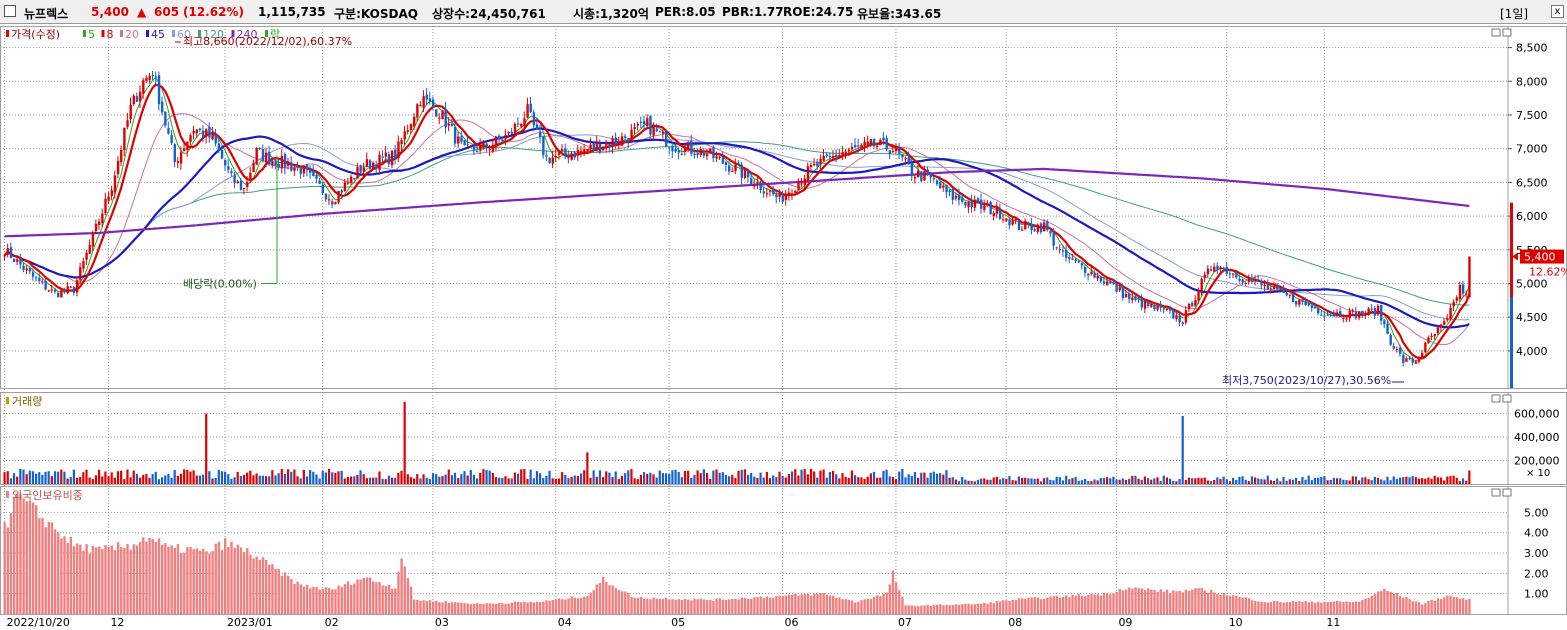  I want to click on x-tick-label: 06, so click(792, 622).